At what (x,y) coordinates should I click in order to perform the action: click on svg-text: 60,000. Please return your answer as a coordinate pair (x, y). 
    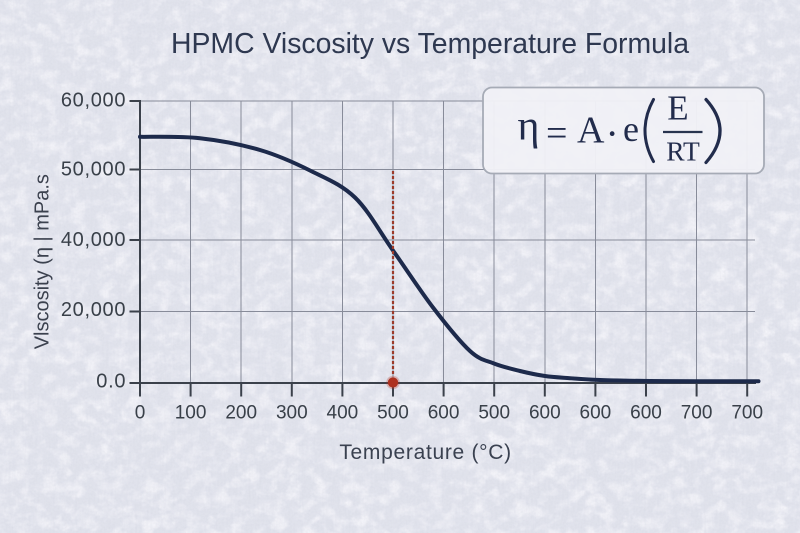
    Looking at the image, I should click on (93, 100).